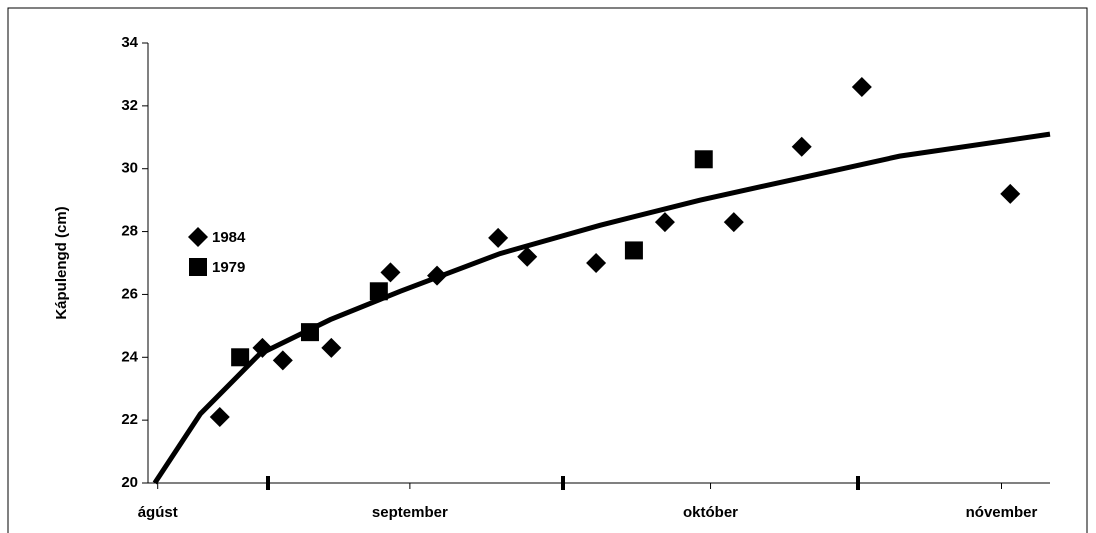 The width and height of the screenshot is (1096, 533). I want to click on x-tick-label: september, so click(410, 512).